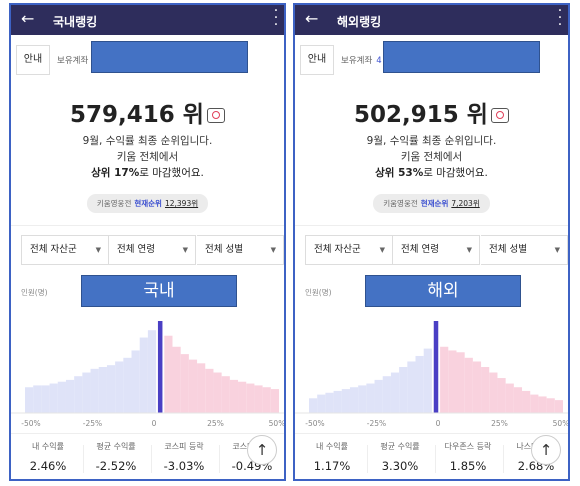 This screenshot has height=486, width=580. What do you see at coordinates (332, 466) in the screenshot?
I see `stat-value: 1.17%` at bounding box center [332, 466].